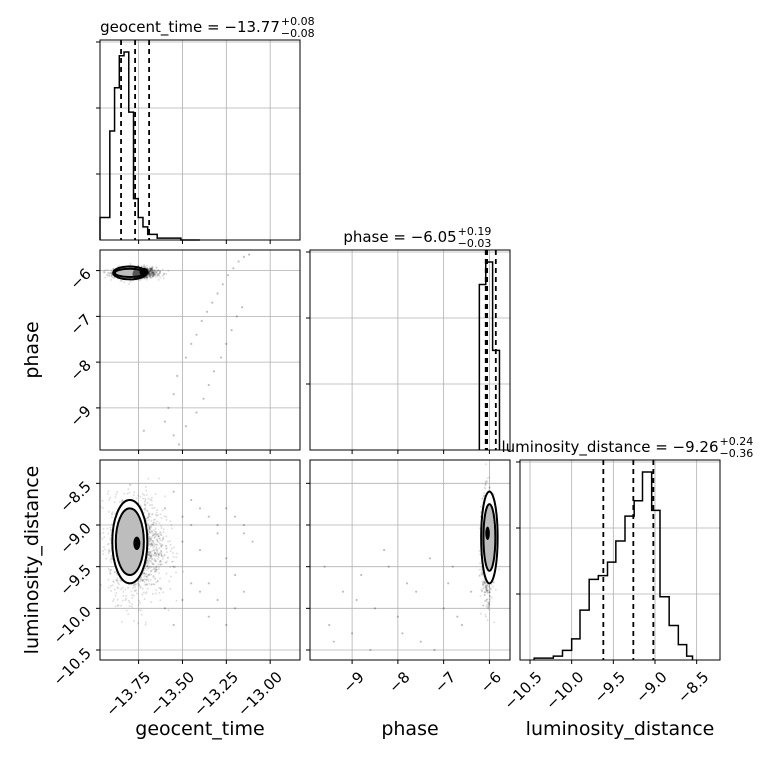  I want to click on tick-label-x: −9, so click(353, 682).